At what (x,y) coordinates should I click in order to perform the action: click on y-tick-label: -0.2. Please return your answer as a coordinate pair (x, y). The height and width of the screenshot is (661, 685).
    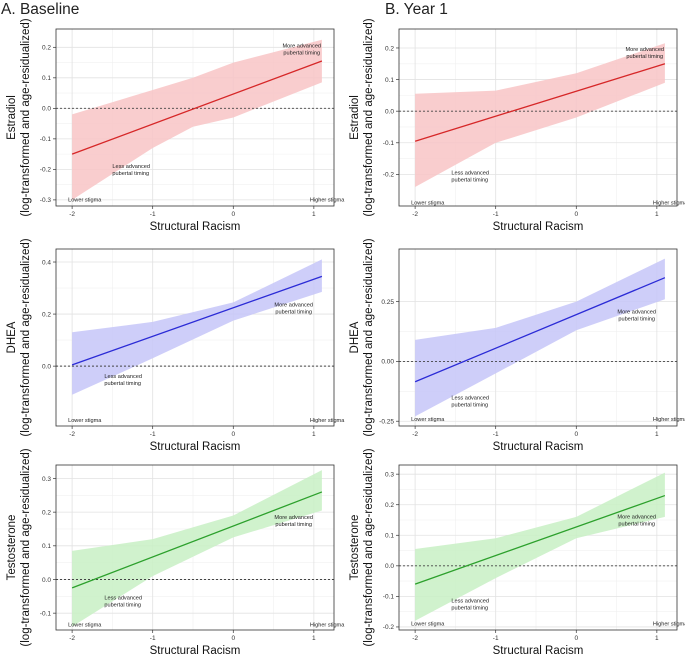
    Looking at the image, I should click on (389, 175).